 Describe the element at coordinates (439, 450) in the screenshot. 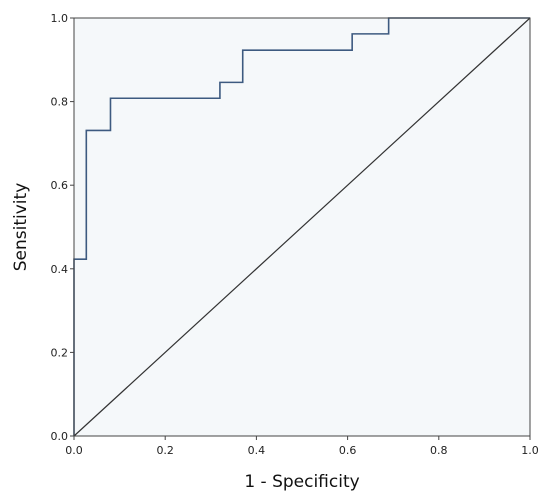

I see `x-tick-label: 0.8` at that location.